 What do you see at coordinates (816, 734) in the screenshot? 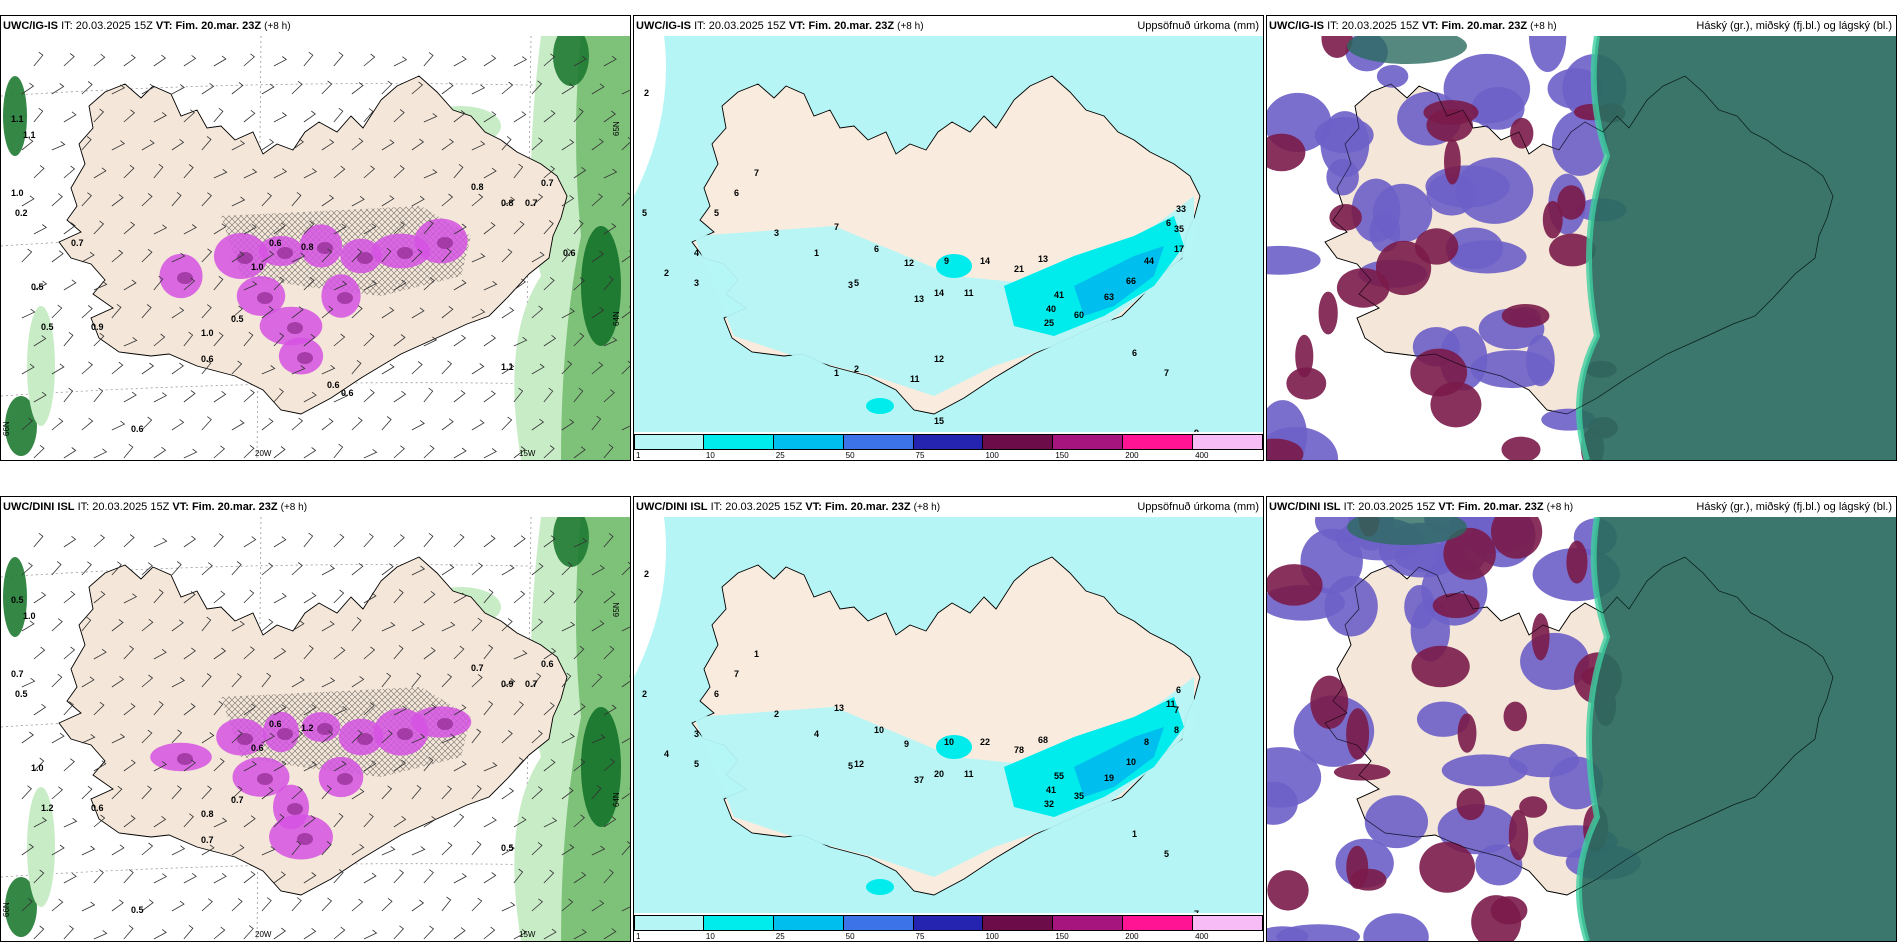
I see `precip-amount: 4` at bounding box center [816, 734].